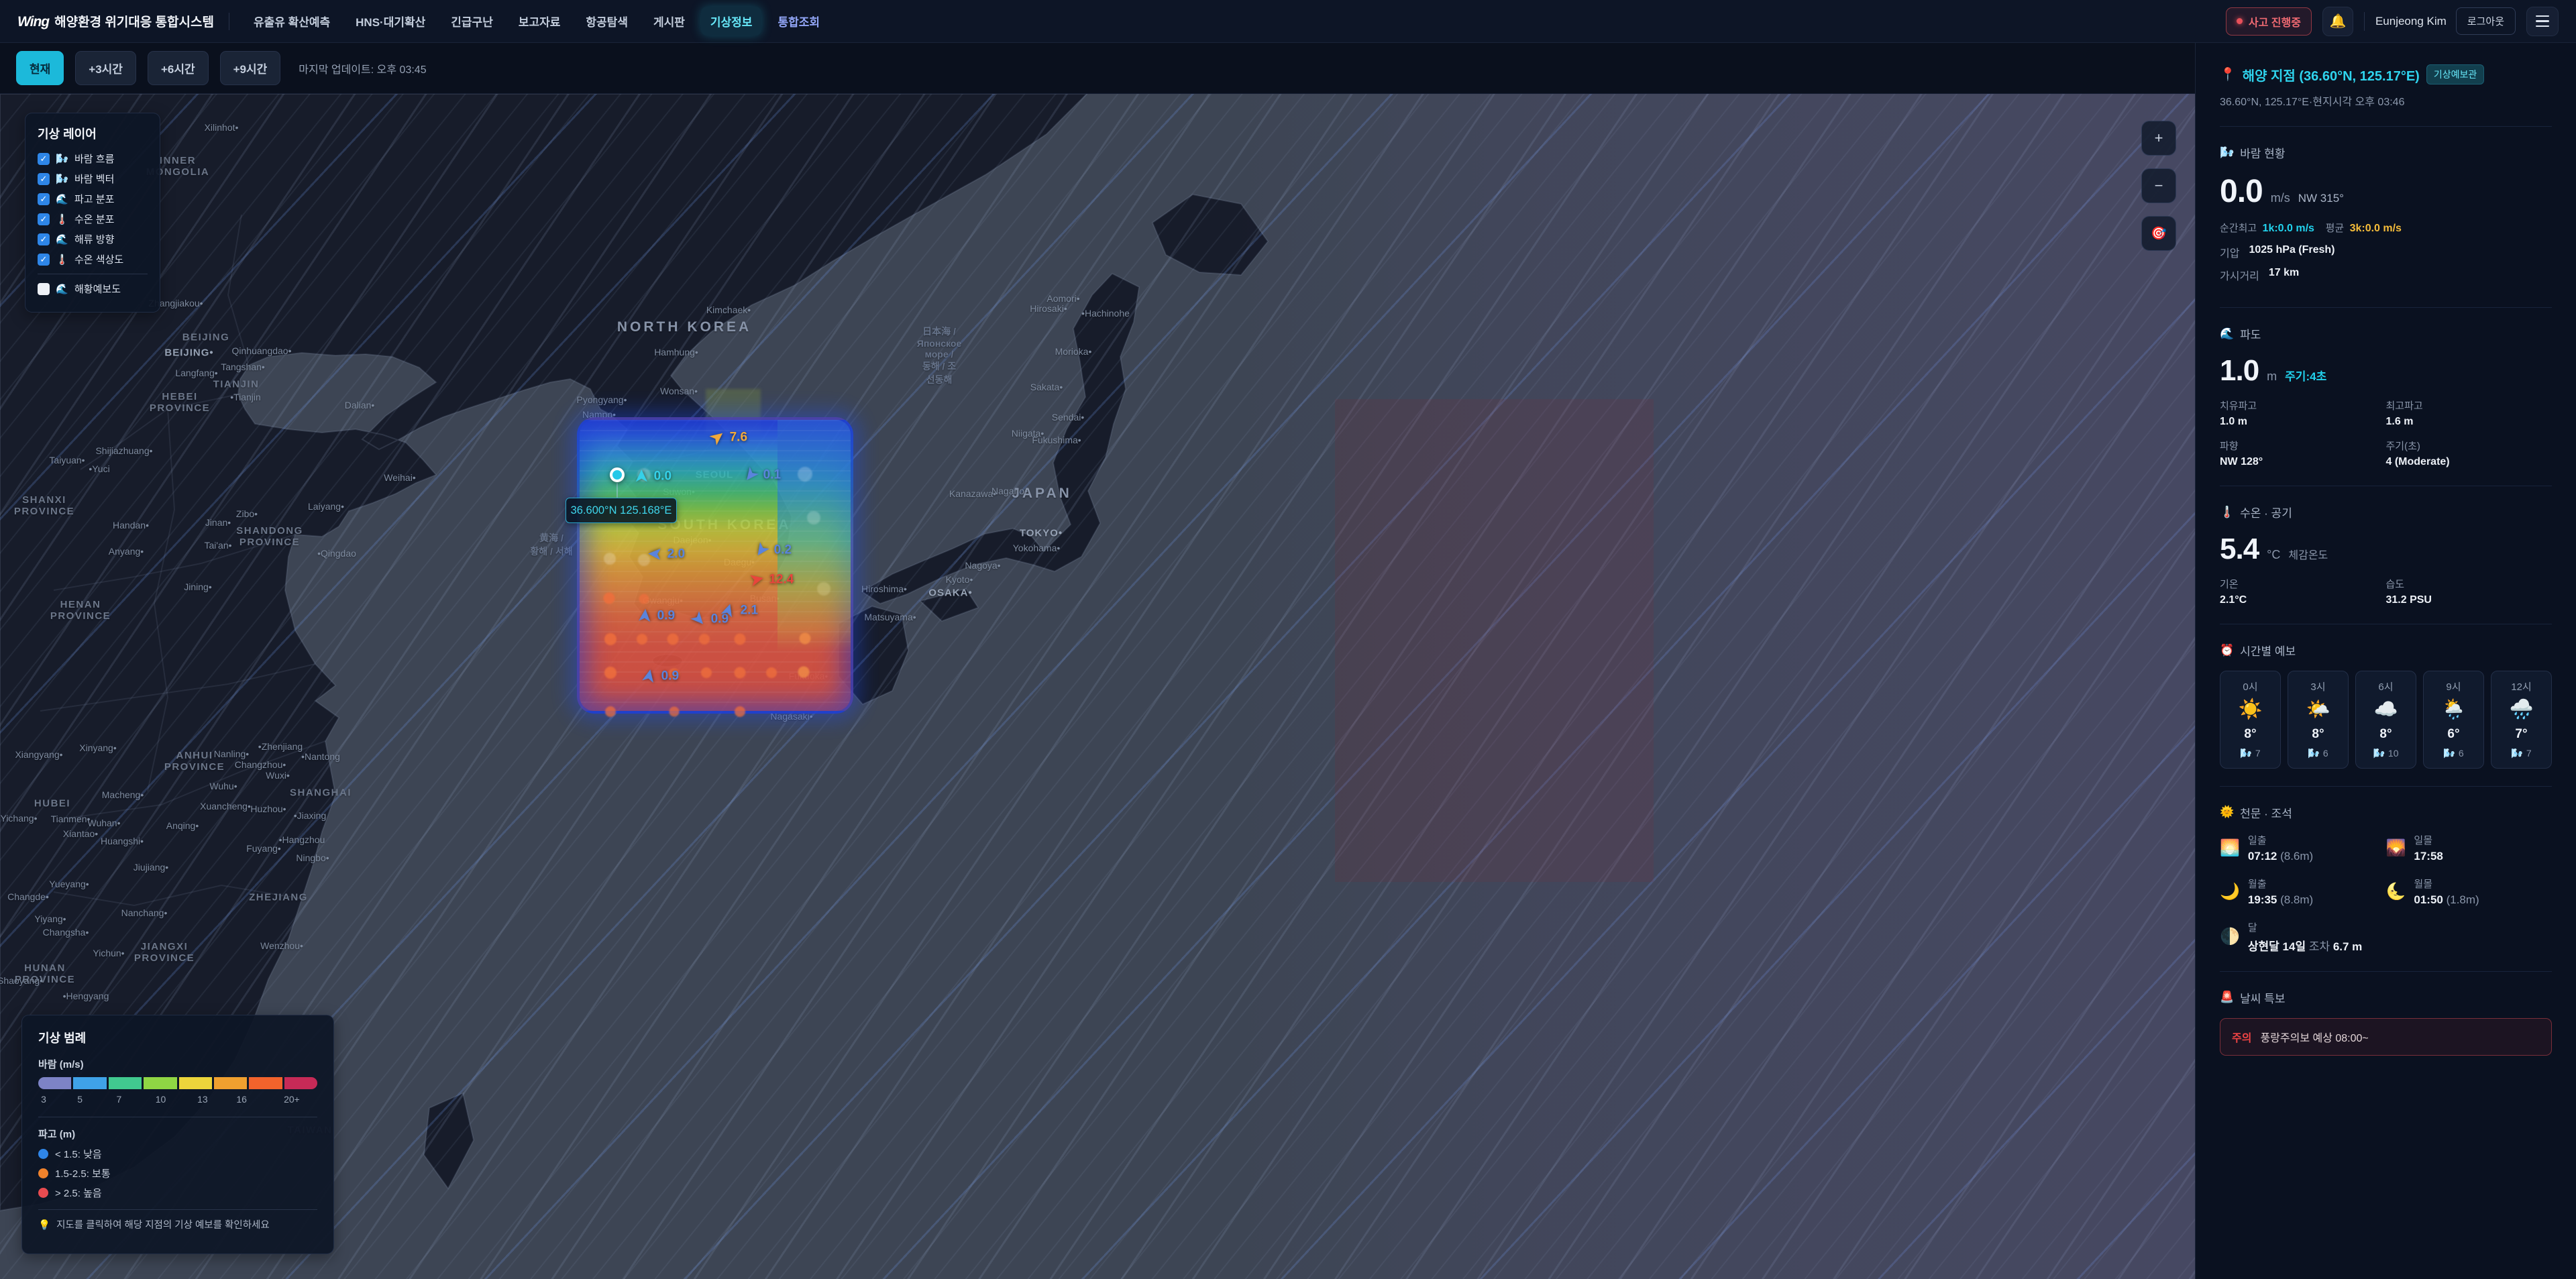 Image resolution: width=2576 pixels, height=1279 pixels. What do you see at coordinates (2303, 591) in the screenshot?
I see `temp-stat-0: 기온 2.1°C` at bounding box center [2303, 591].